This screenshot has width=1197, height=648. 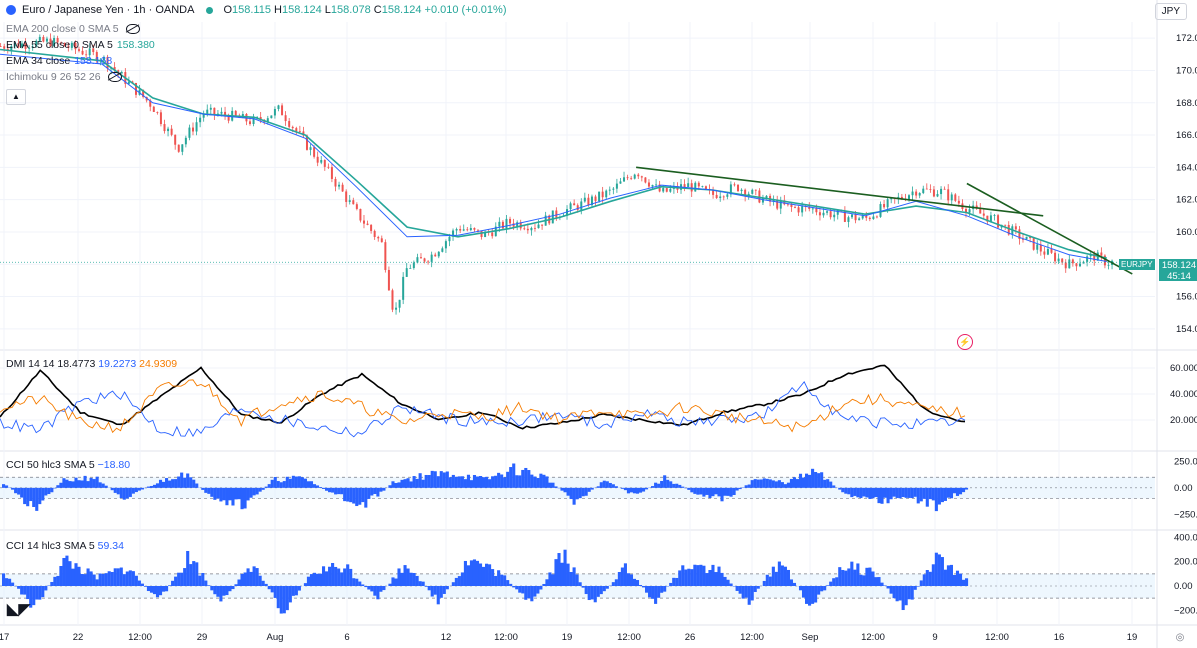 I want to click on legend-cci14: CCI 14 hlc3 SMA 5 59.34, so click(x=65, y=546).